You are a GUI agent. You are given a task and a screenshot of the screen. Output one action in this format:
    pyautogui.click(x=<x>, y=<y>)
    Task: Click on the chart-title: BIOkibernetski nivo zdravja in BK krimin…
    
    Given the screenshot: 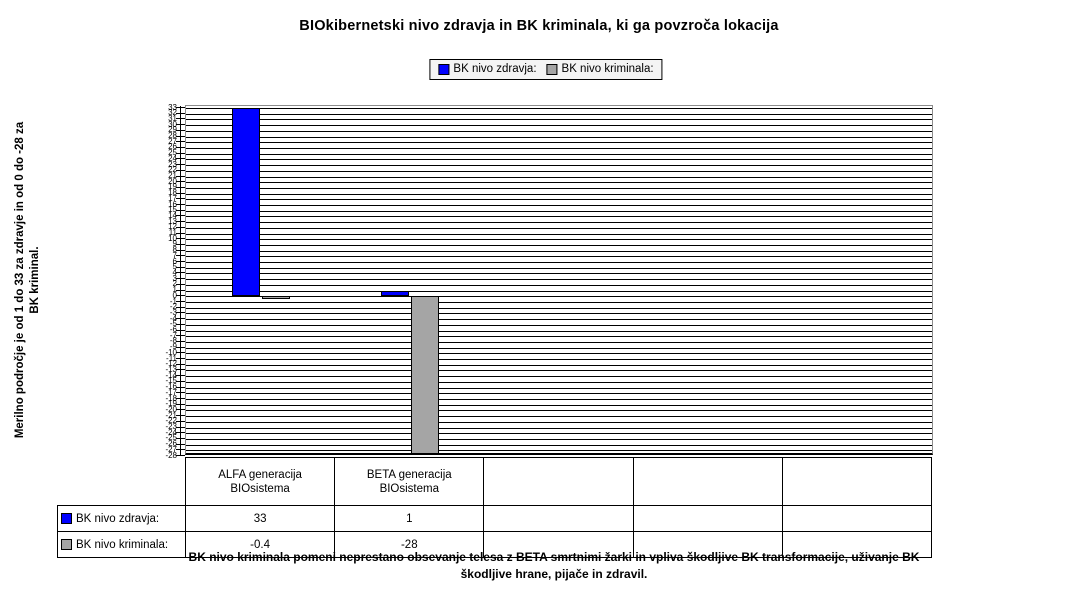 What is the action you would take?
    pyautogui.click(x=539, y=26)
    